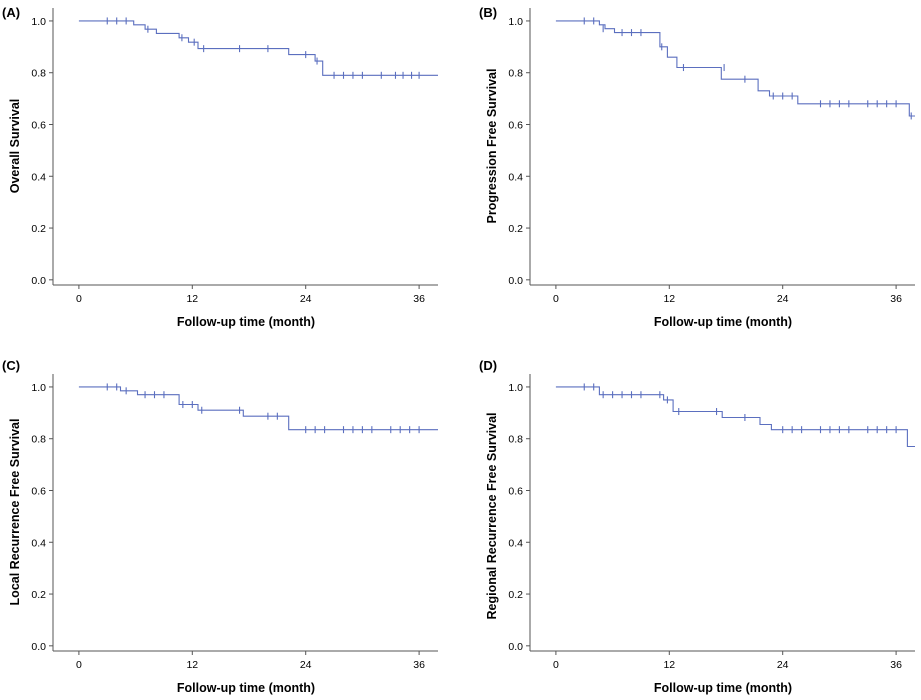  Describe the element at coordinates (15, 146) in the screenshot. I see `panel-a-ylabel: Overall Survival` at that location.